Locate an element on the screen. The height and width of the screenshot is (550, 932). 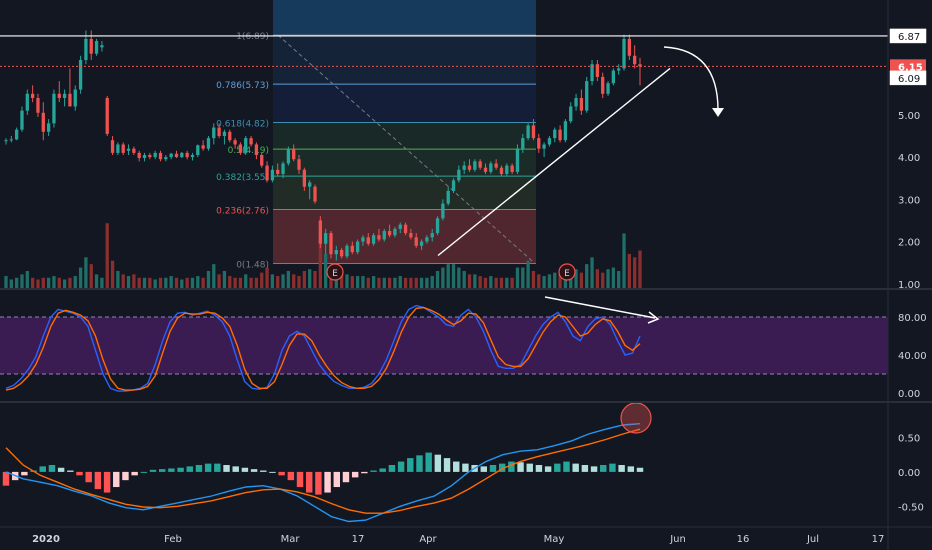
macd-cross-highlight is located at coordinates (636, 418).